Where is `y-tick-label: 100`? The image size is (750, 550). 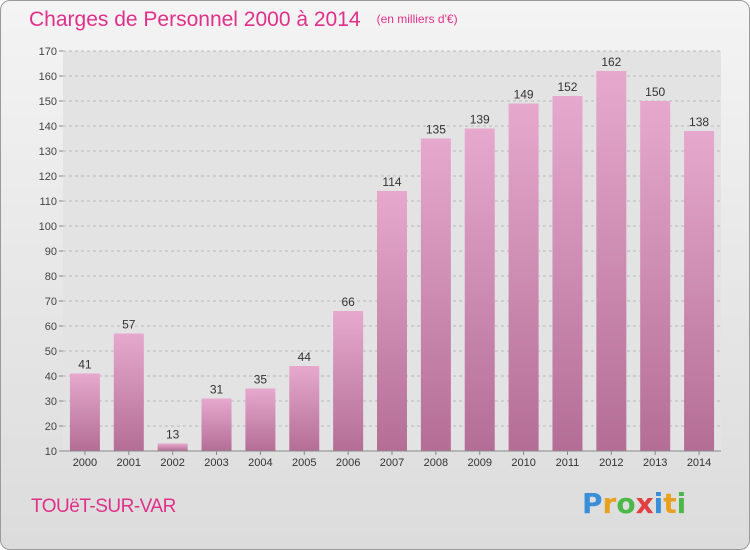
y-tick-label: 100 is located at coordinates (48, 227).